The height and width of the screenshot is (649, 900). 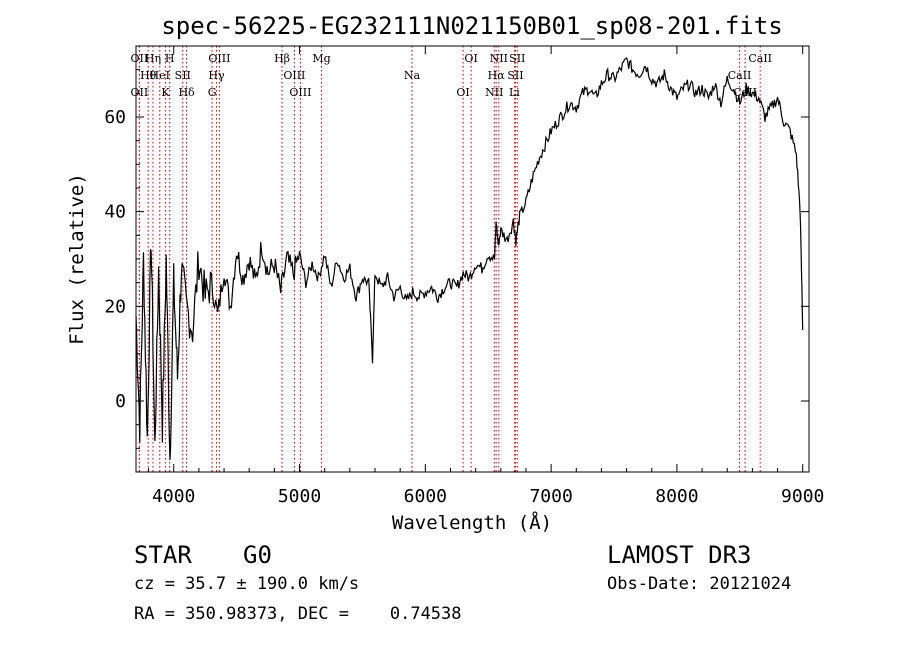 I want to click on y-tick-label: 20, so click(x=115, y=306).